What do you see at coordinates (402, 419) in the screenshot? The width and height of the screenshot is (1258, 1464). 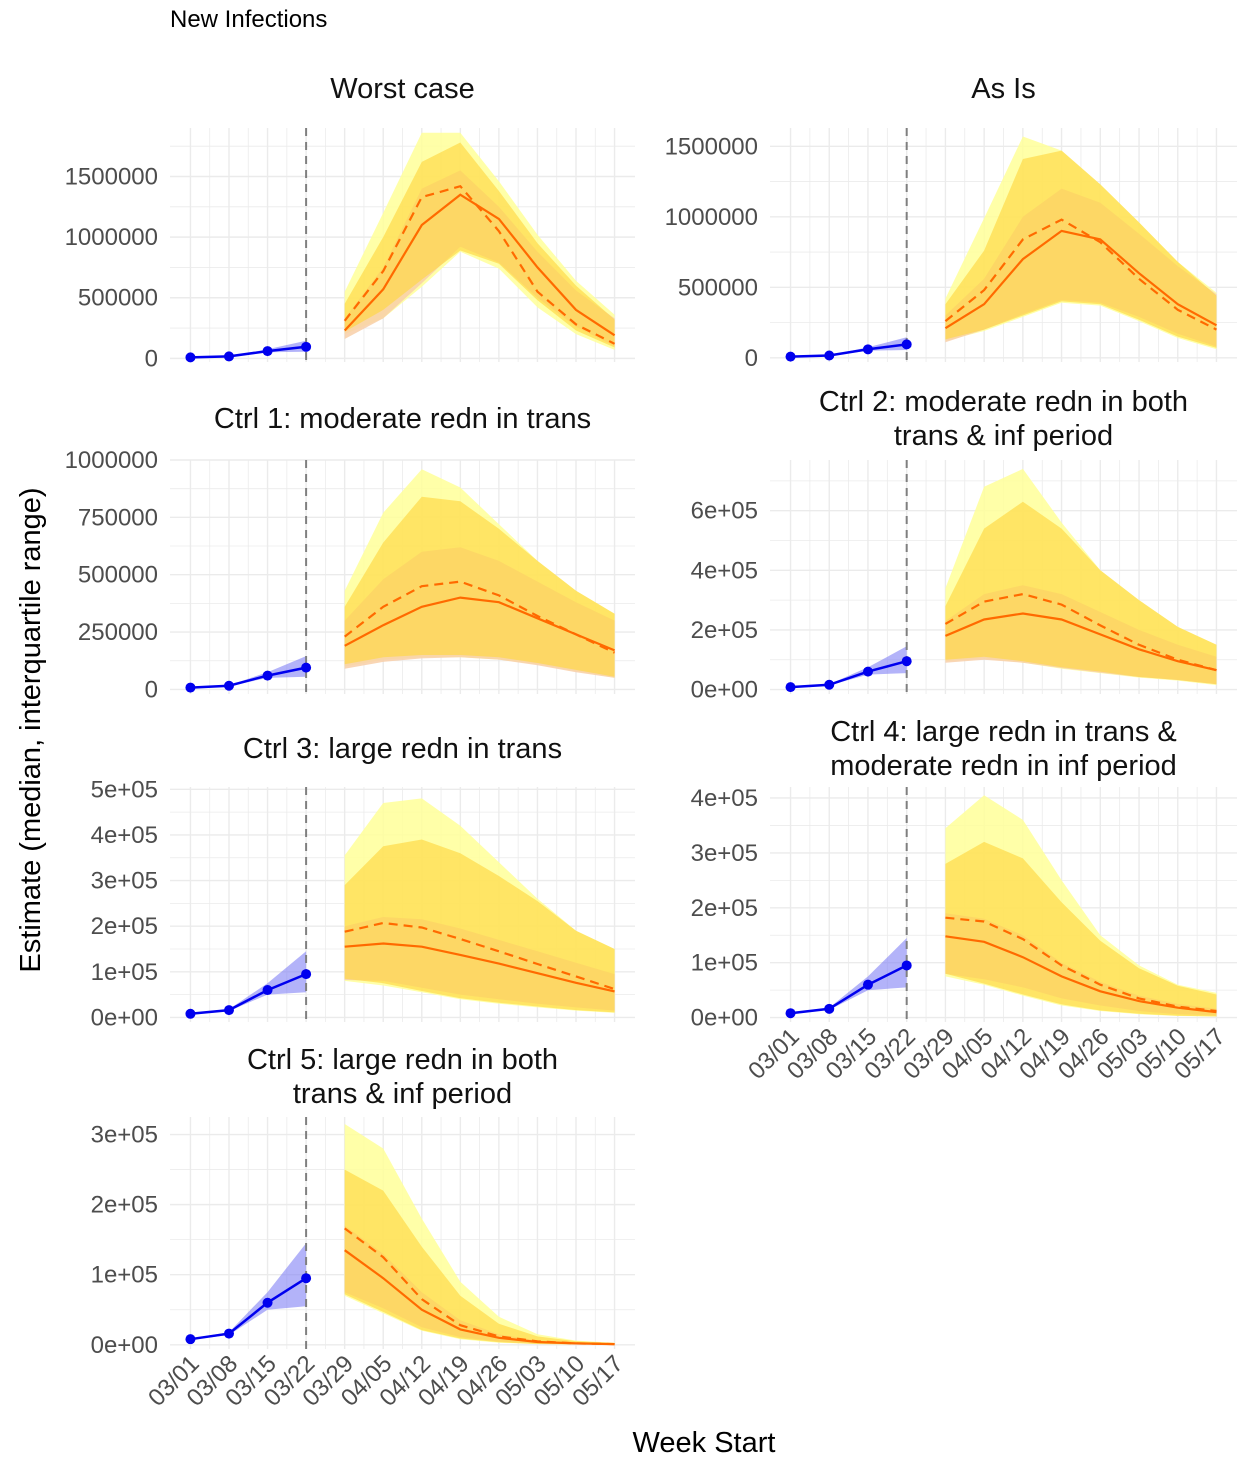 I see `panel-title: Ctrl 1: moderate redn in trans` at bounding box center [402, 419].